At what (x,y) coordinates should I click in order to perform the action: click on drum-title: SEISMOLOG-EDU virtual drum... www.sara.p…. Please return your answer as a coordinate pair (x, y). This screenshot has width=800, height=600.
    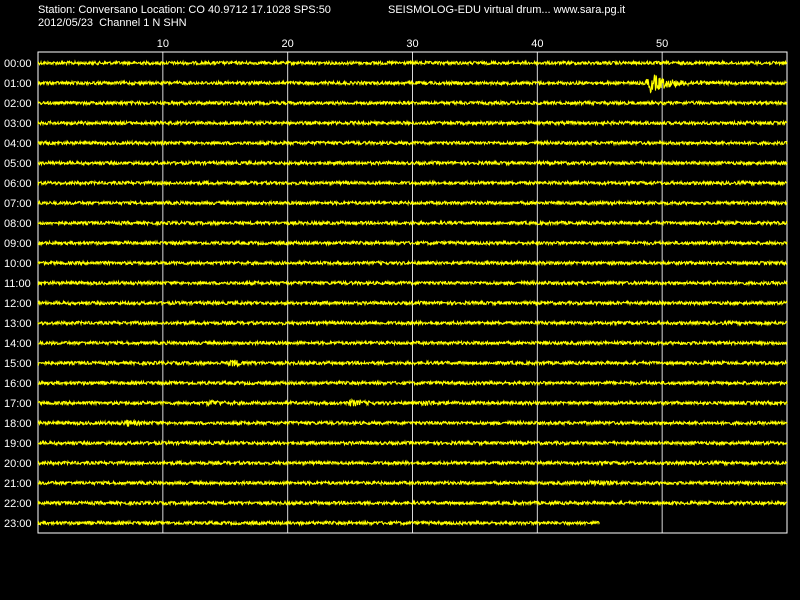
    Looking at the image, I should click on (507, 10).